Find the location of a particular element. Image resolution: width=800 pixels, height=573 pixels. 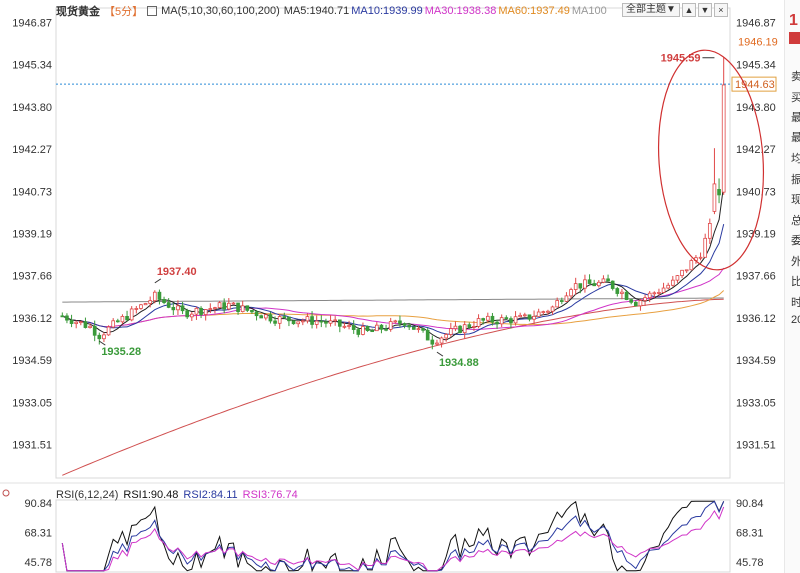

y-tick-right: 1945.34 is located at coordinates (756, 66).